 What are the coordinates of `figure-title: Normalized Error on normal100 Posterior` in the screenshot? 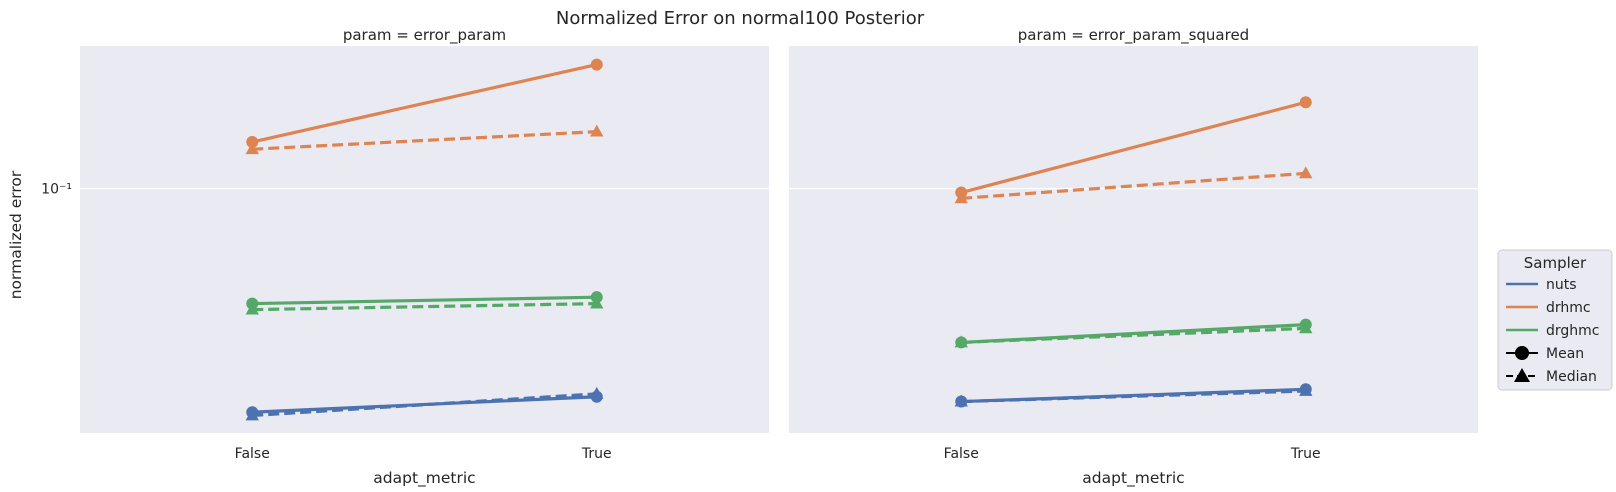 It's located at (740, 18).